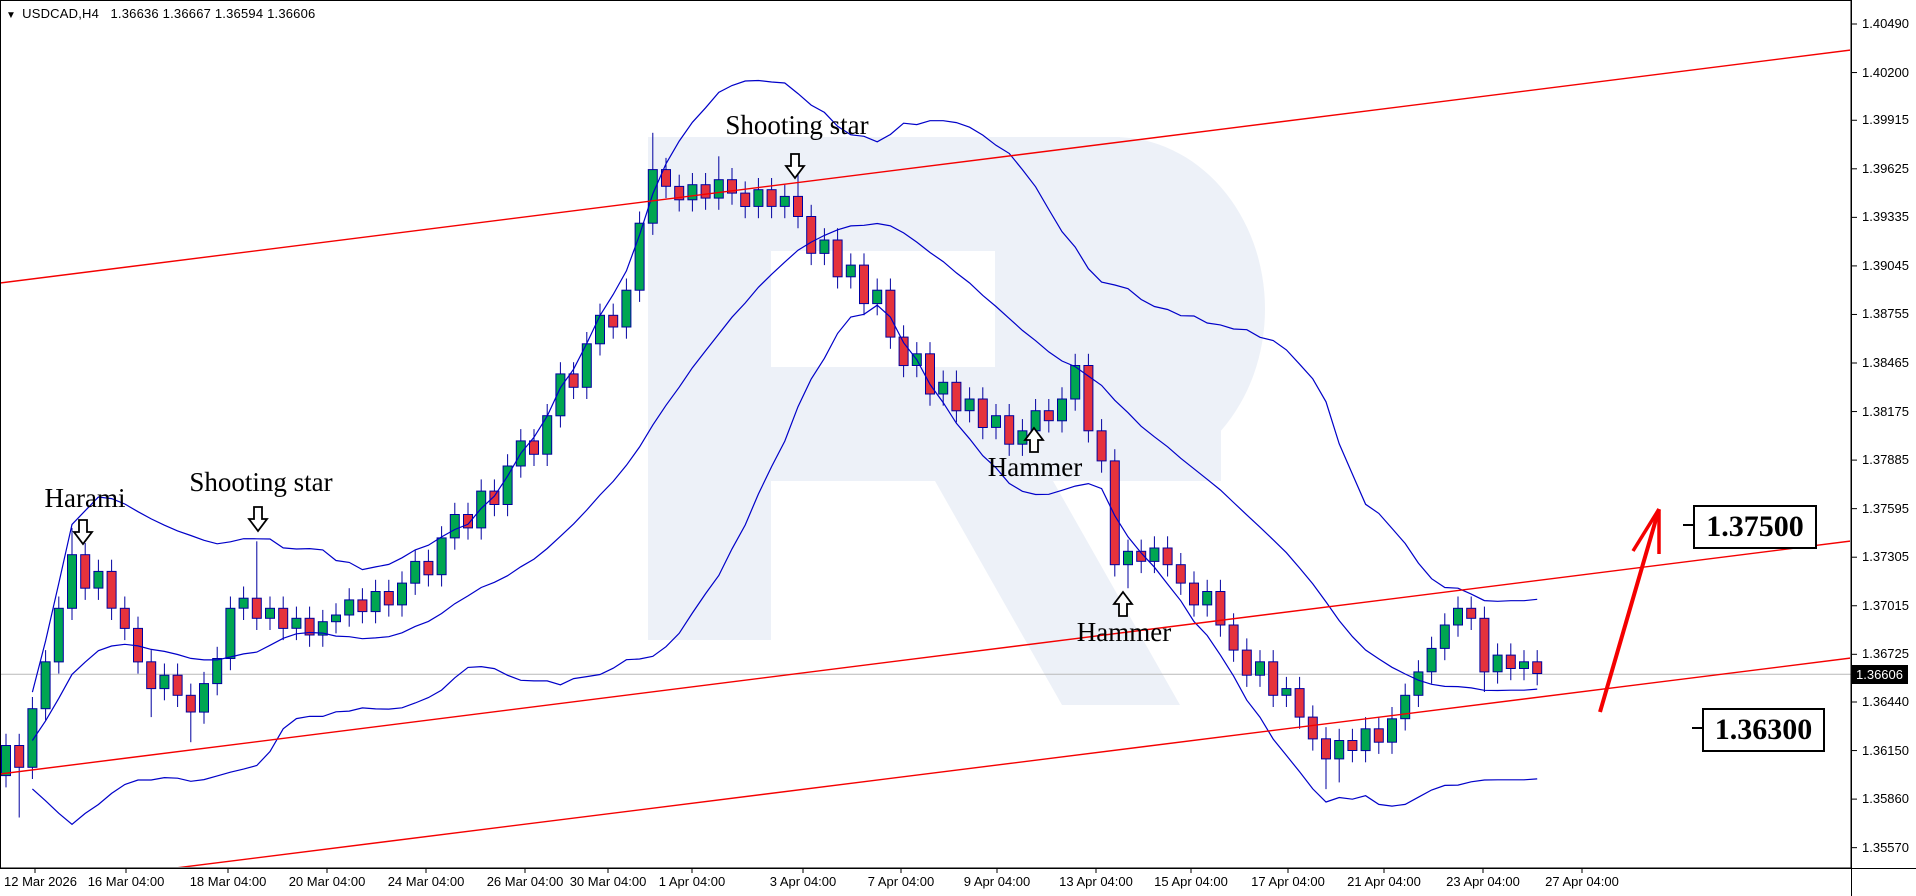 This screenshot has height=896, width=1916. What do you see at coordinates (1885, 23) in the screenshot?
I see `price-axis-label: 1.40490` at bounding box center [1885, 23].